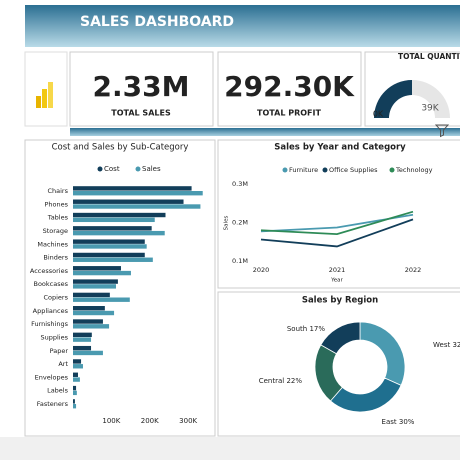  I want to click on x-tick-label: 200K, so click(150, 421).